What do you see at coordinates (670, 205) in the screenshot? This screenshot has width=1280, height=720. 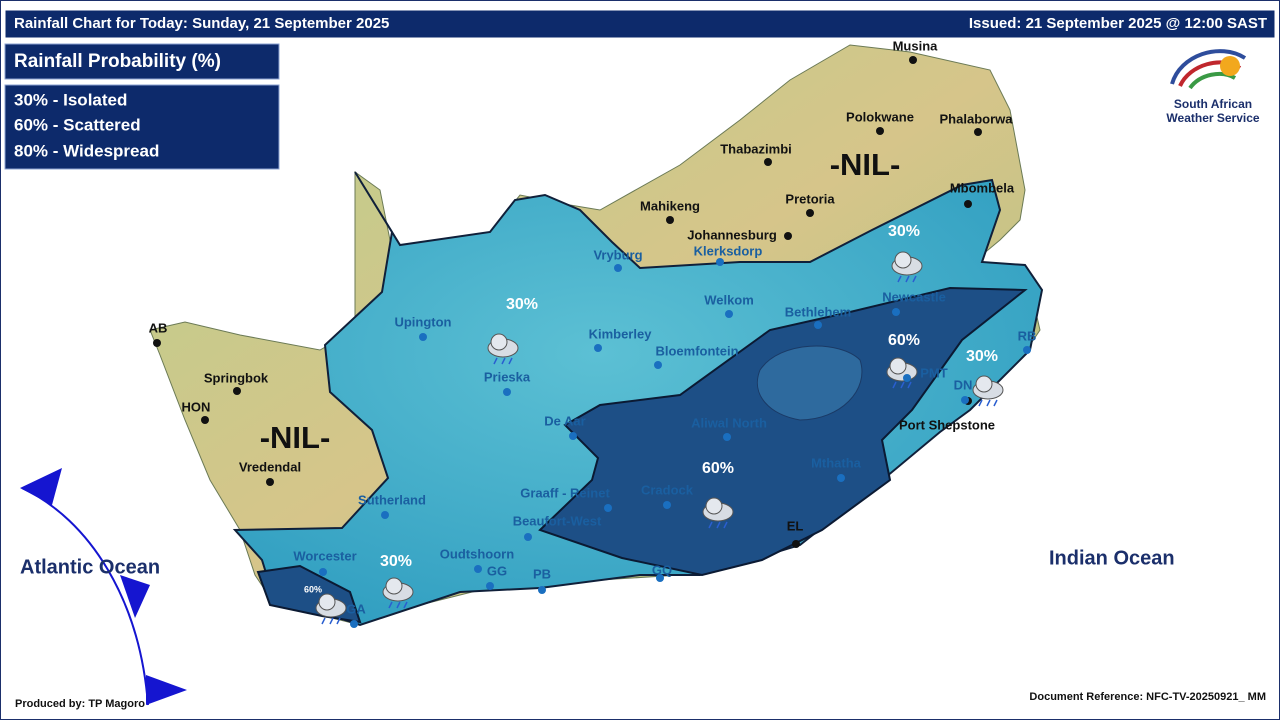 I see `place-label: Mahikeng` at bounding box center [670, 205].